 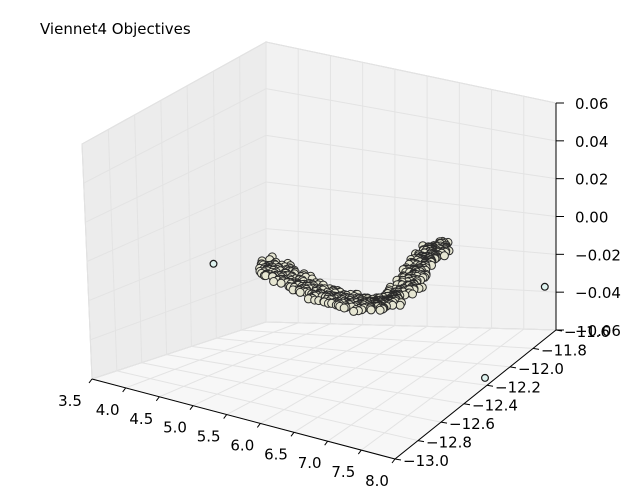 What do you see at coordinates (598, 293) in the screenshot?
I see `z-tick-label: −0.04` at bounding box center [598, 293].